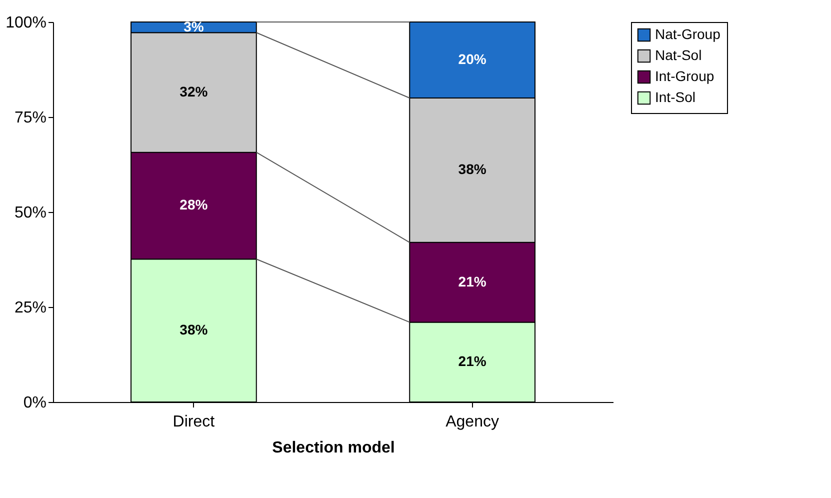 This screenshot has height=498, width=831. What do you see at coordinates (30, 213) in the screenshot?
I see `y-tick-label: 50%` at bounding box center [30, 213].